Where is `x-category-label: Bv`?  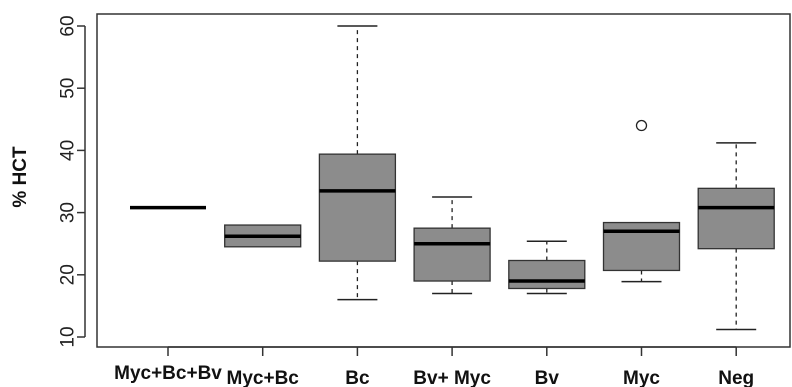 x-category-label: Bv is located at coordinates (547, 377).